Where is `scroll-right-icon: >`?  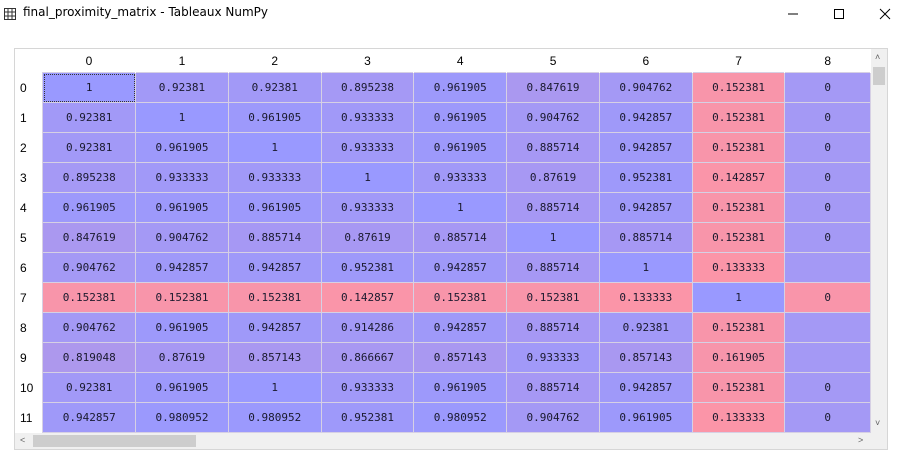 scroll-right-icon: > is located at coordinates (861, 440).